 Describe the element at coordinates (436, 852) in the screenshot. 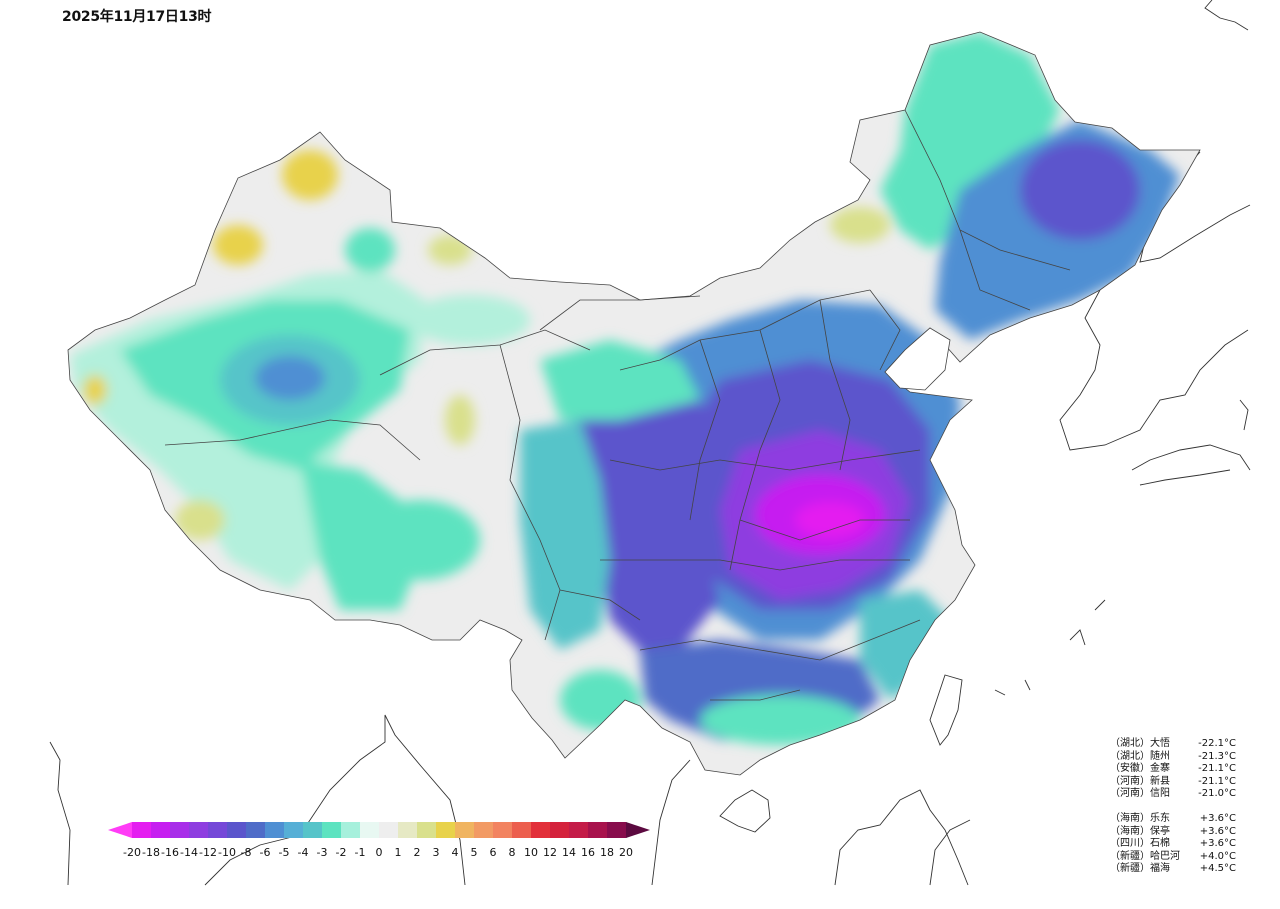

I see `legend-tick-label: 3` at that location.